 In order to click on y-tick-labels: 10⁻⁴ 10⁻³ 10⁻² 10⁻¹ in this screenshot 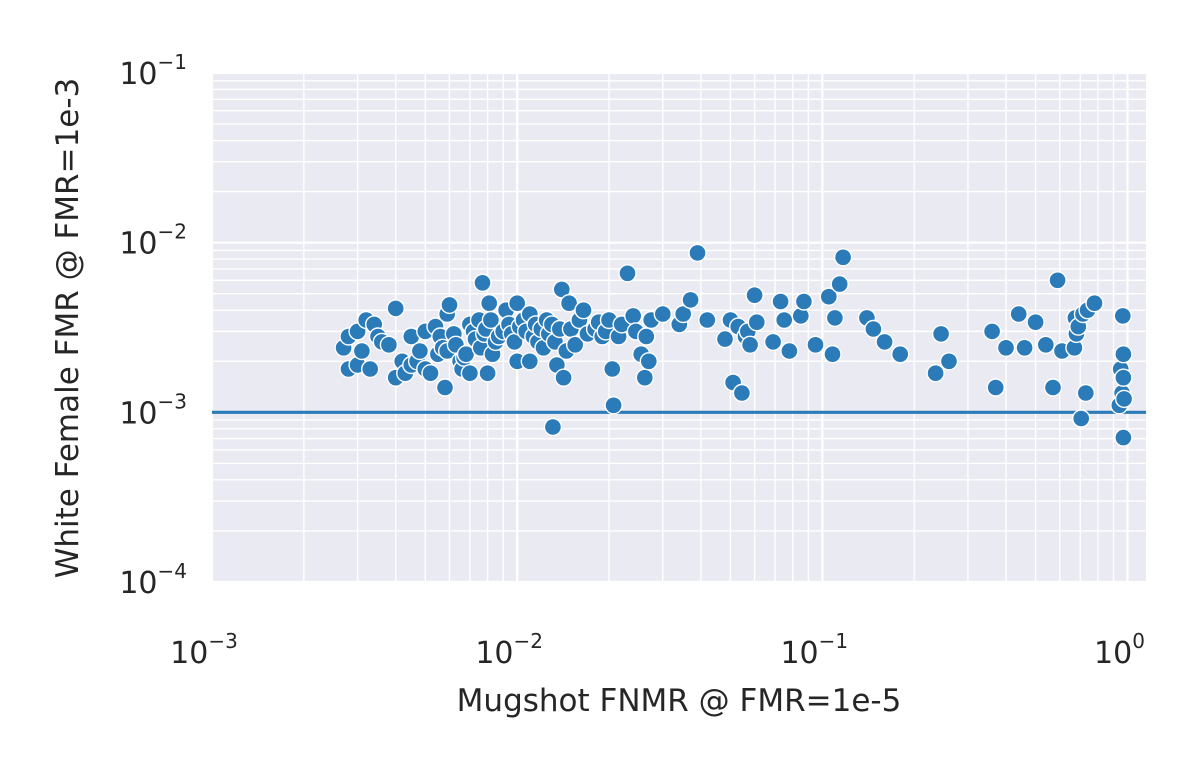, I will do `click(153, 325)`.